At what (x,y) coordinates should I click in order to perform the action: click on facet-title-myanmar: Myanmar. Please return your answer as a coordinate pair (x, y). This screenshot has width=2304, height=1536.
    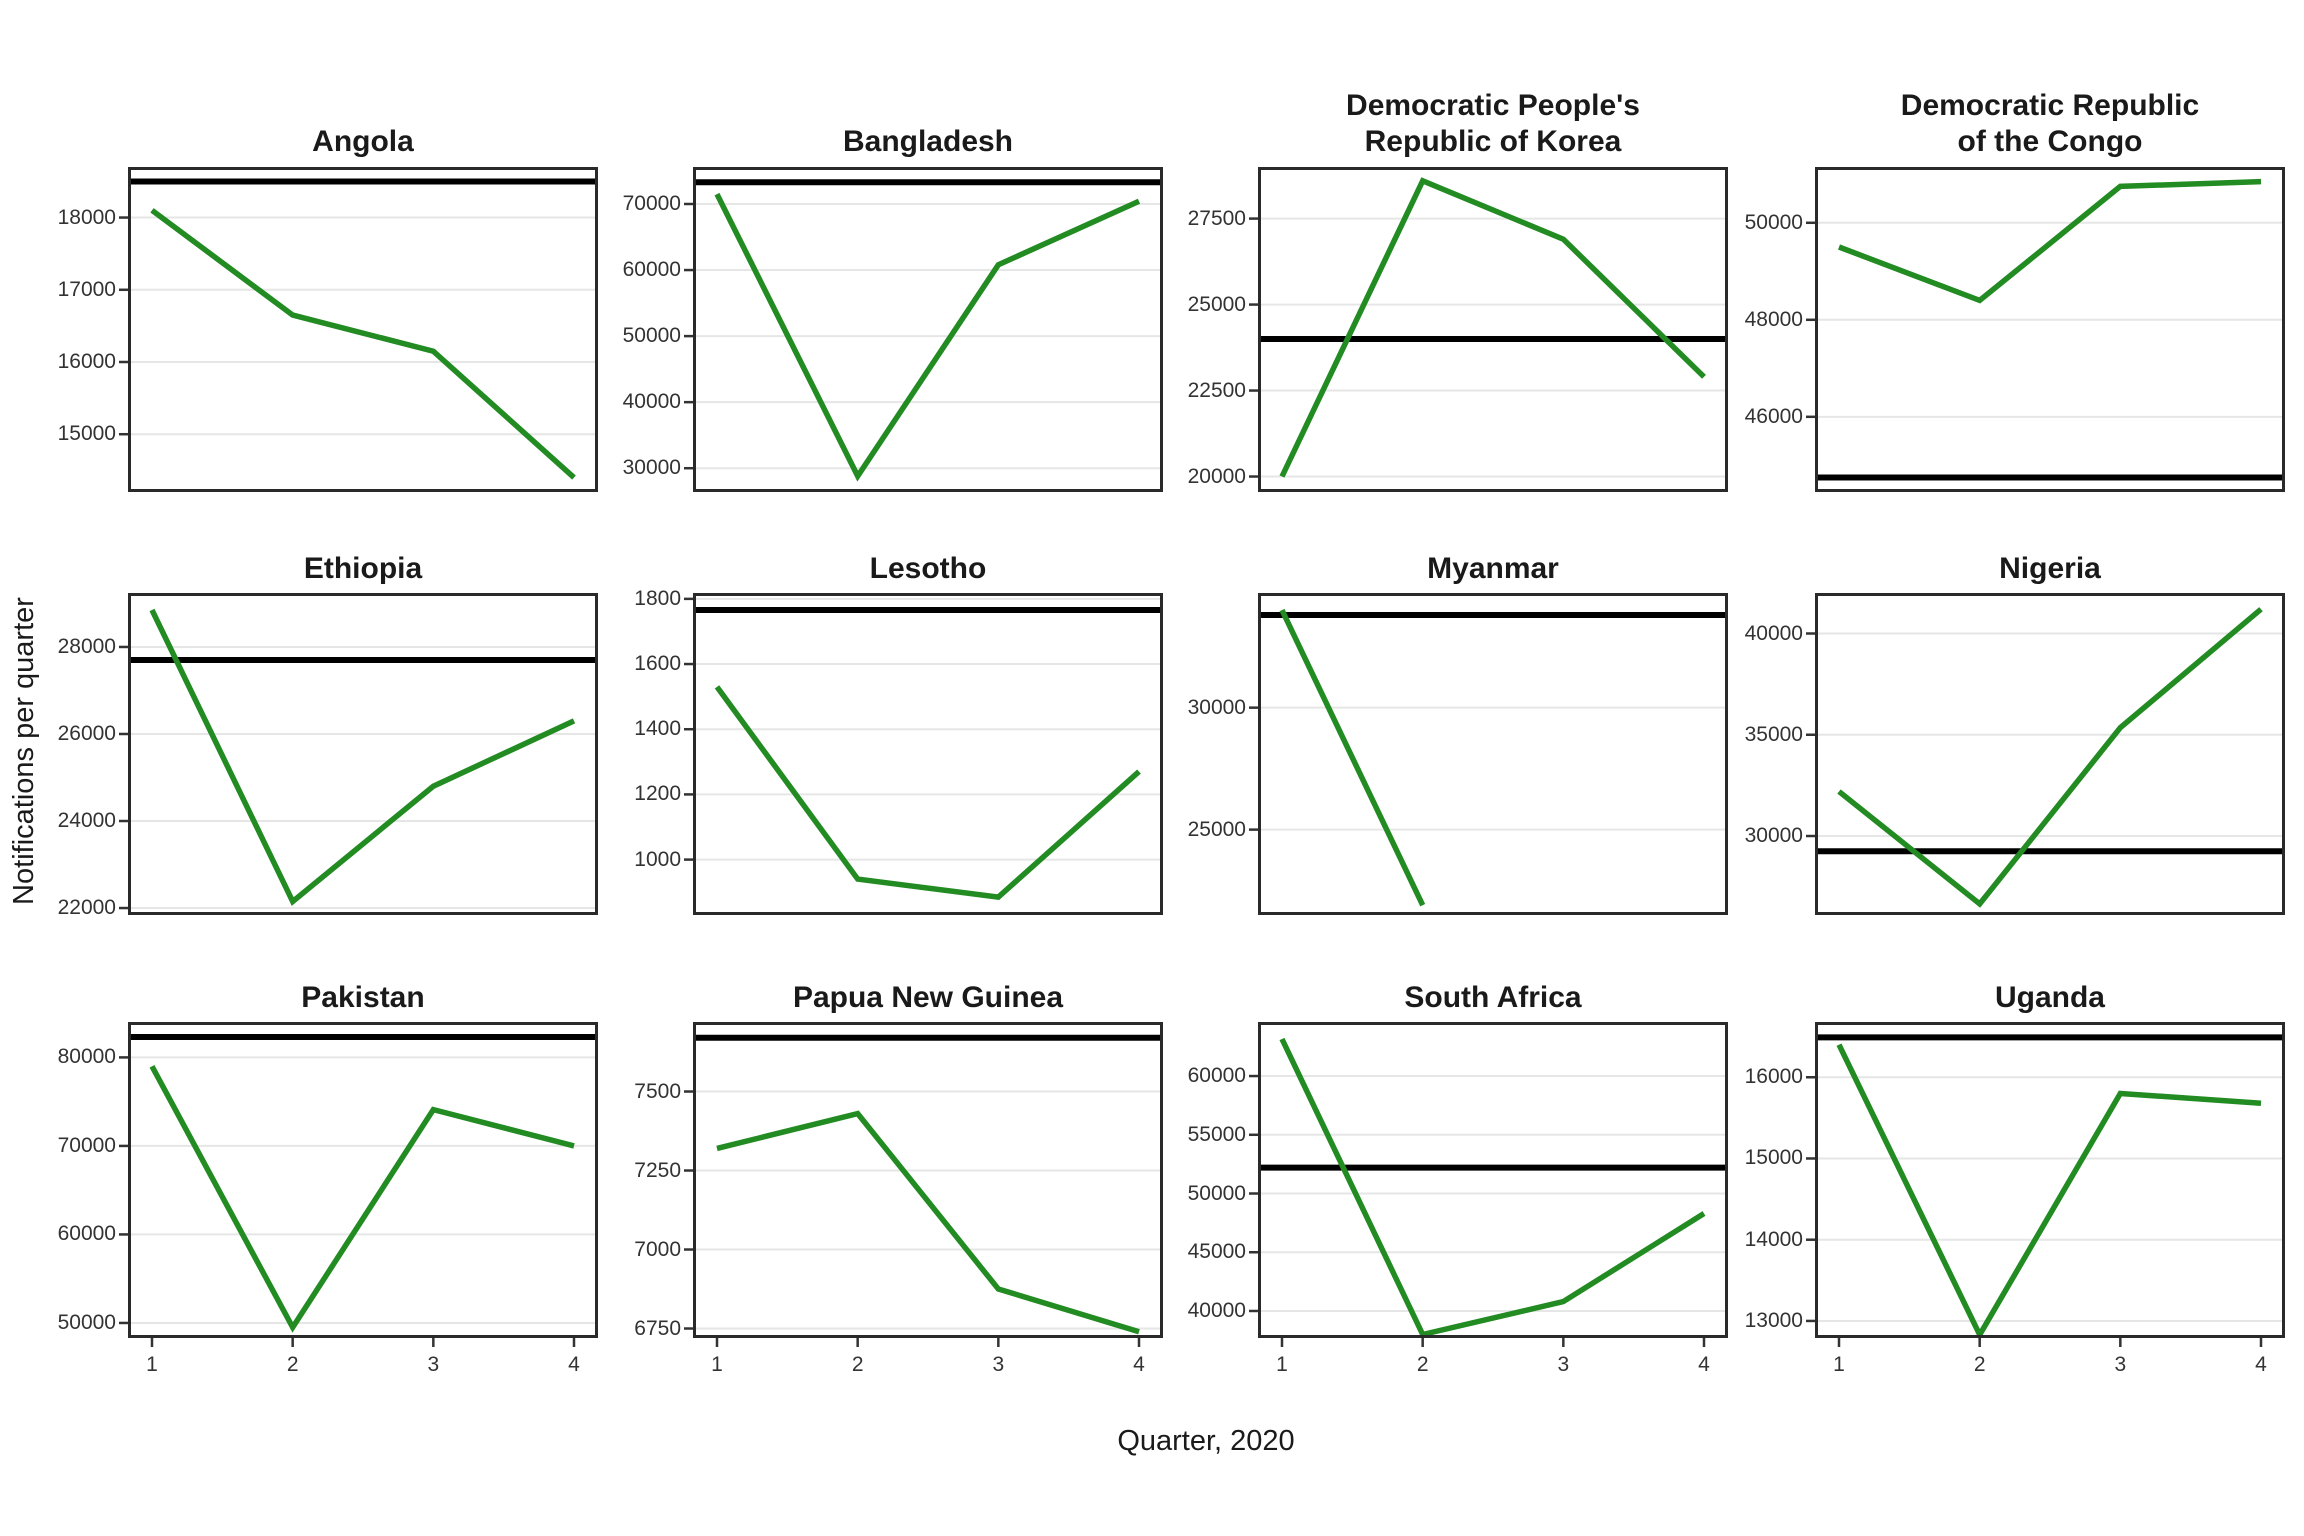
    Looking at the image, I should click on (1493, 568).